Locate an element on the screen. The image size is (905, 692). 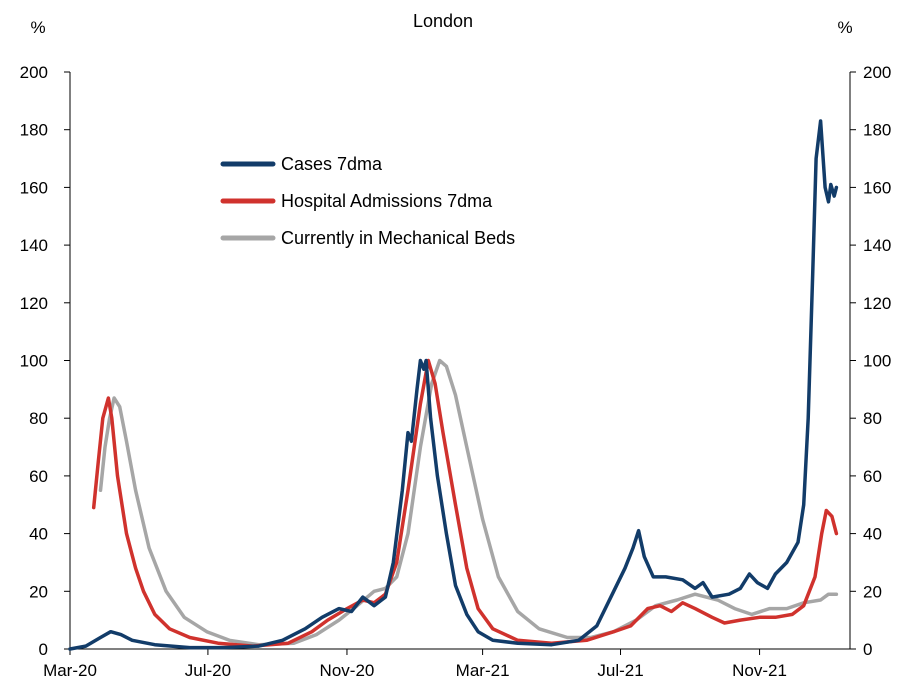
x-tick-label: Jul-21 is located at coordinates (620, 670).